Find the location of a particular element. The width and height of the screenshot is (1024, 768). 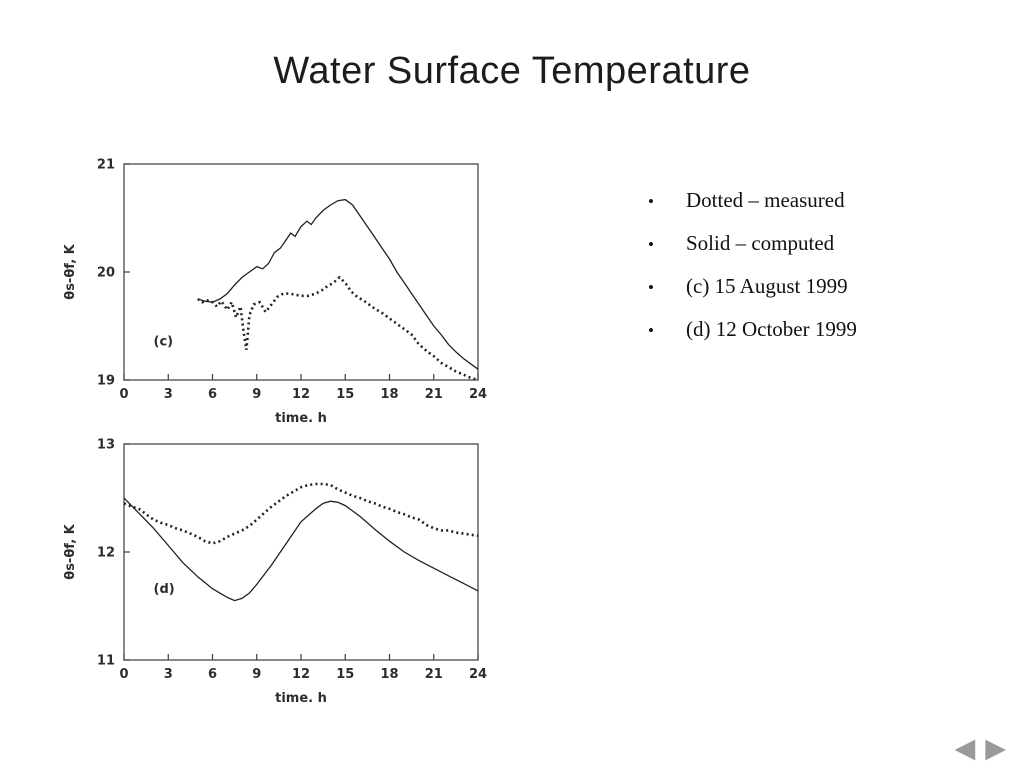

bullet-text: (c) 15 August 1999 is located at coordinates (767, 286).